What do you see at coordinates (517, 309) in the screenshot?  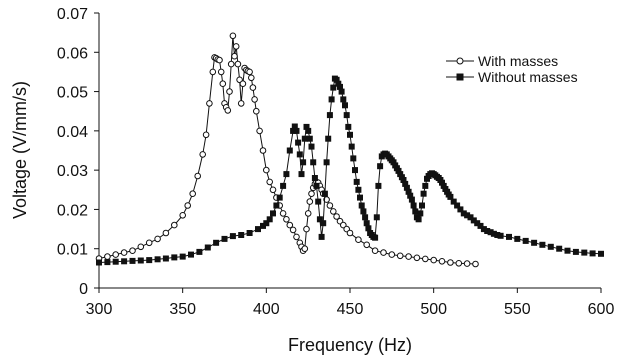 I see `x-tick-label: 550` at bounding box center [517, 309].